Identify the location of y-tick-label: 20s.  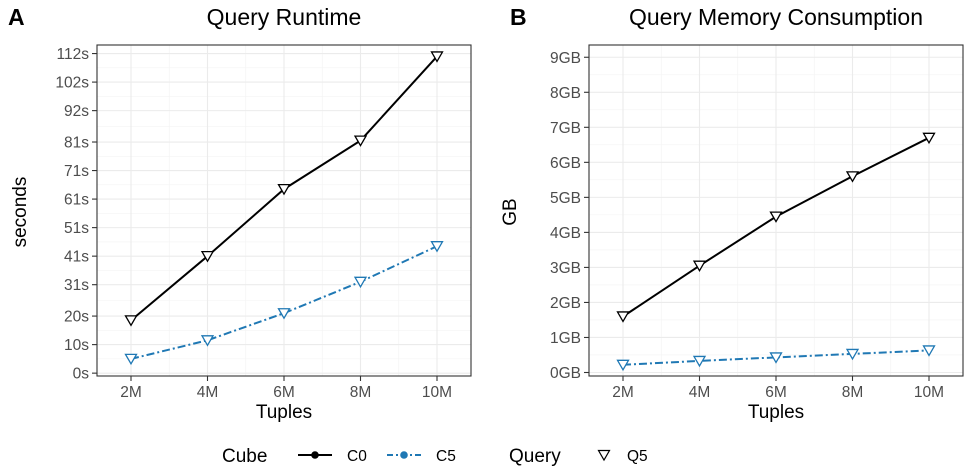
(76, 317).